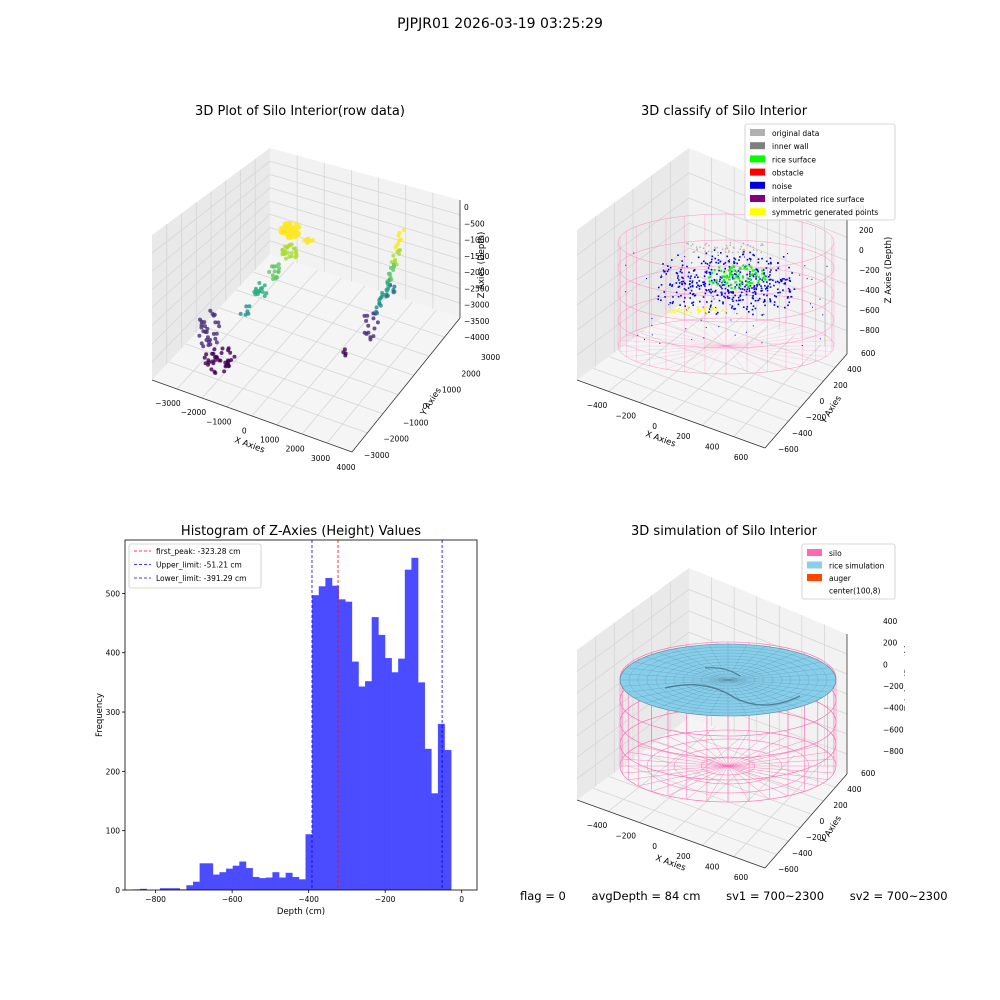  What do you see at coordinates (788, 869) in the screenshot?
I see `p4-y-tick-label: −600` at bounding box center [788, 869].